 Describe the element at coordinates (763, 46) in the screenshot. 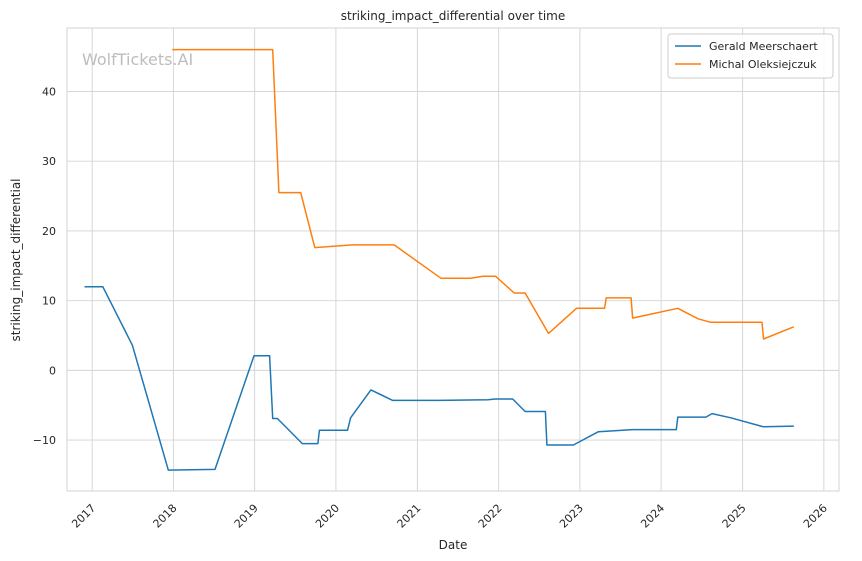

I see `legend-label: Gerald Meerschaert` at that location.